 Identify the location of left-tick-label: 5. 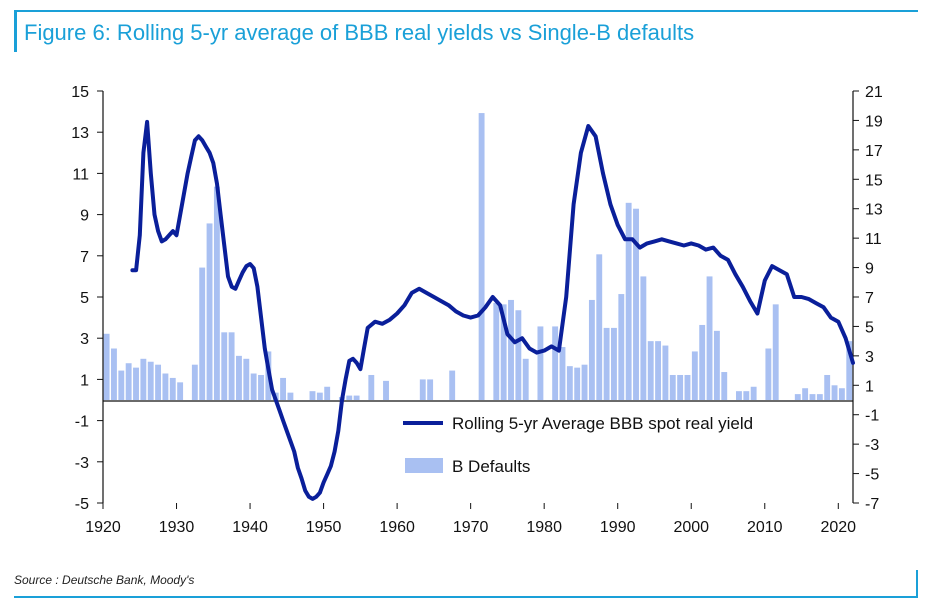
(84, 298).